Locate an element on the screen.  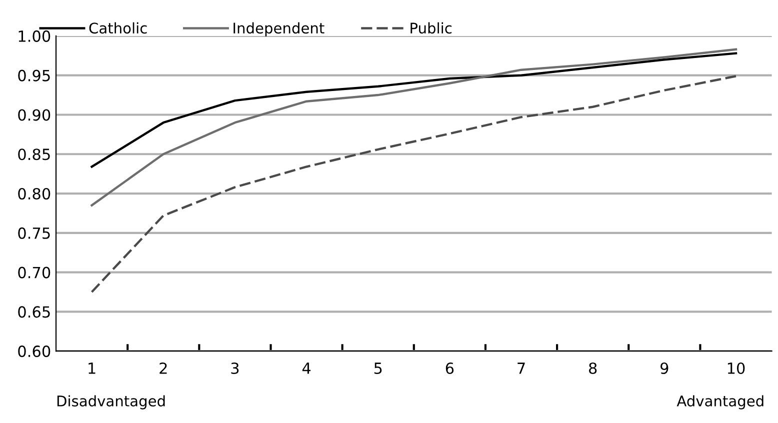
x-tick-label: 7 is located at coordinates (521, 368).